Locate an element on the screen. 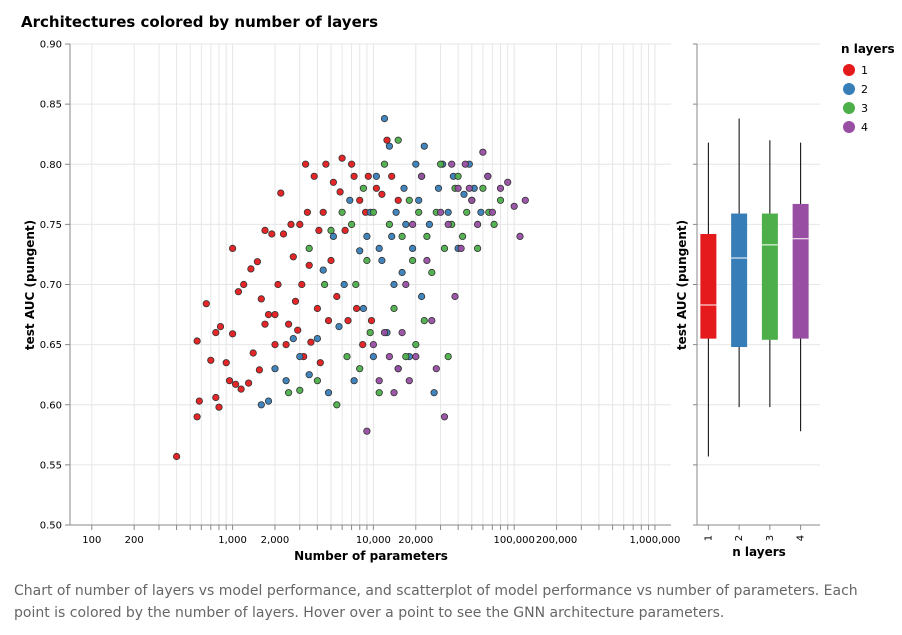  legend-item-3: 3 is located at coordinates (855, 108).